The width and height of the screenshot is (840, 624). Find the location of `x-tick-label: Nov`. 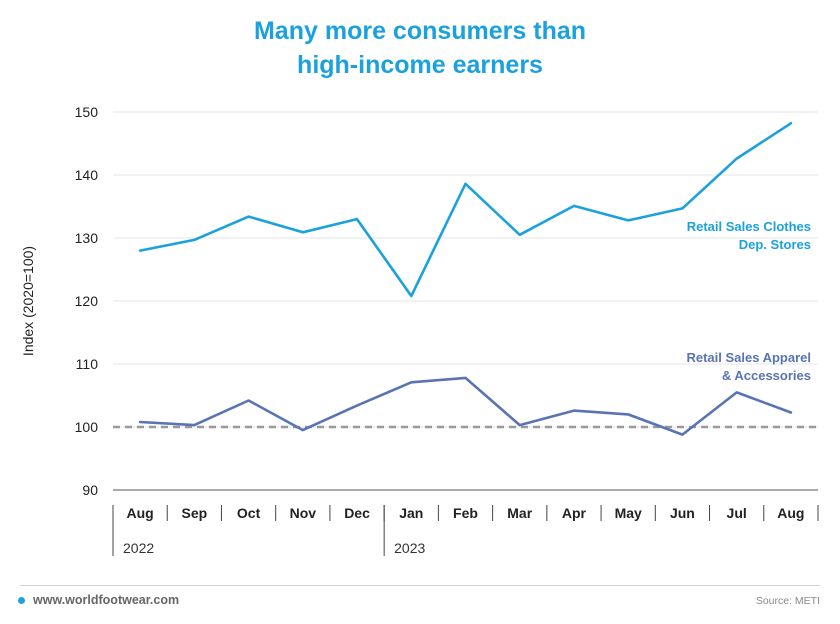

x-tick-label: Nov is located at coordinates (303, 513).